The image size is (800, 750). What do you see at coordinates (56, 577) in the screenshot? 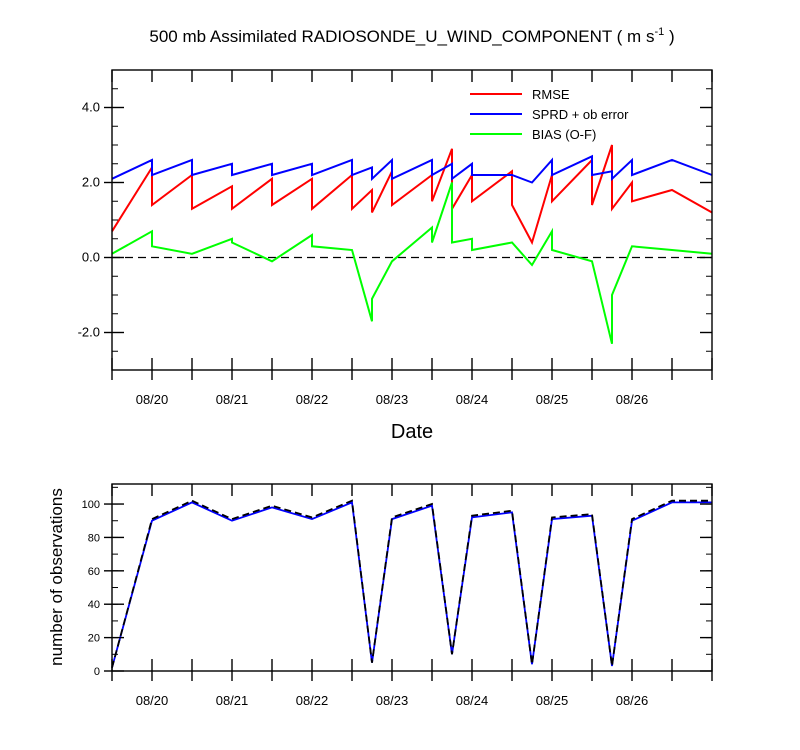
I see `y-axis-label-observations: number of observations` at bounding box center [56, 577].